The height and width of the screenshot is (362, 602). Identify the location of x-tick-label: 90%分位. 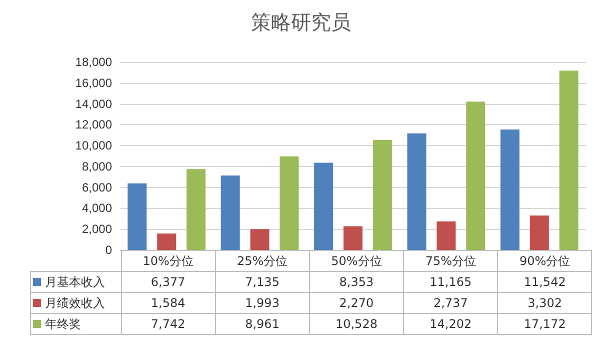
(545, 261).